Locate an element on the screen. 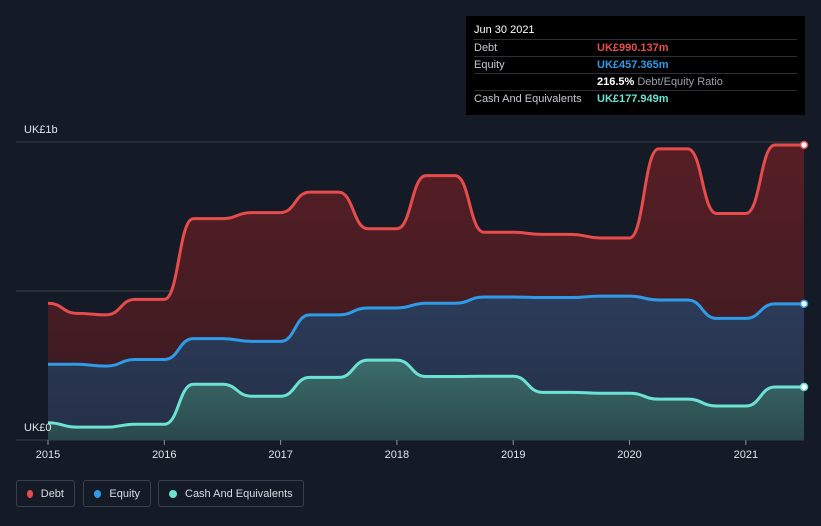 Image resolution: width=821 pixels, height=526 pixels. tooltip-value-debt: UK£990.137m is located at coordinates (633, 48).